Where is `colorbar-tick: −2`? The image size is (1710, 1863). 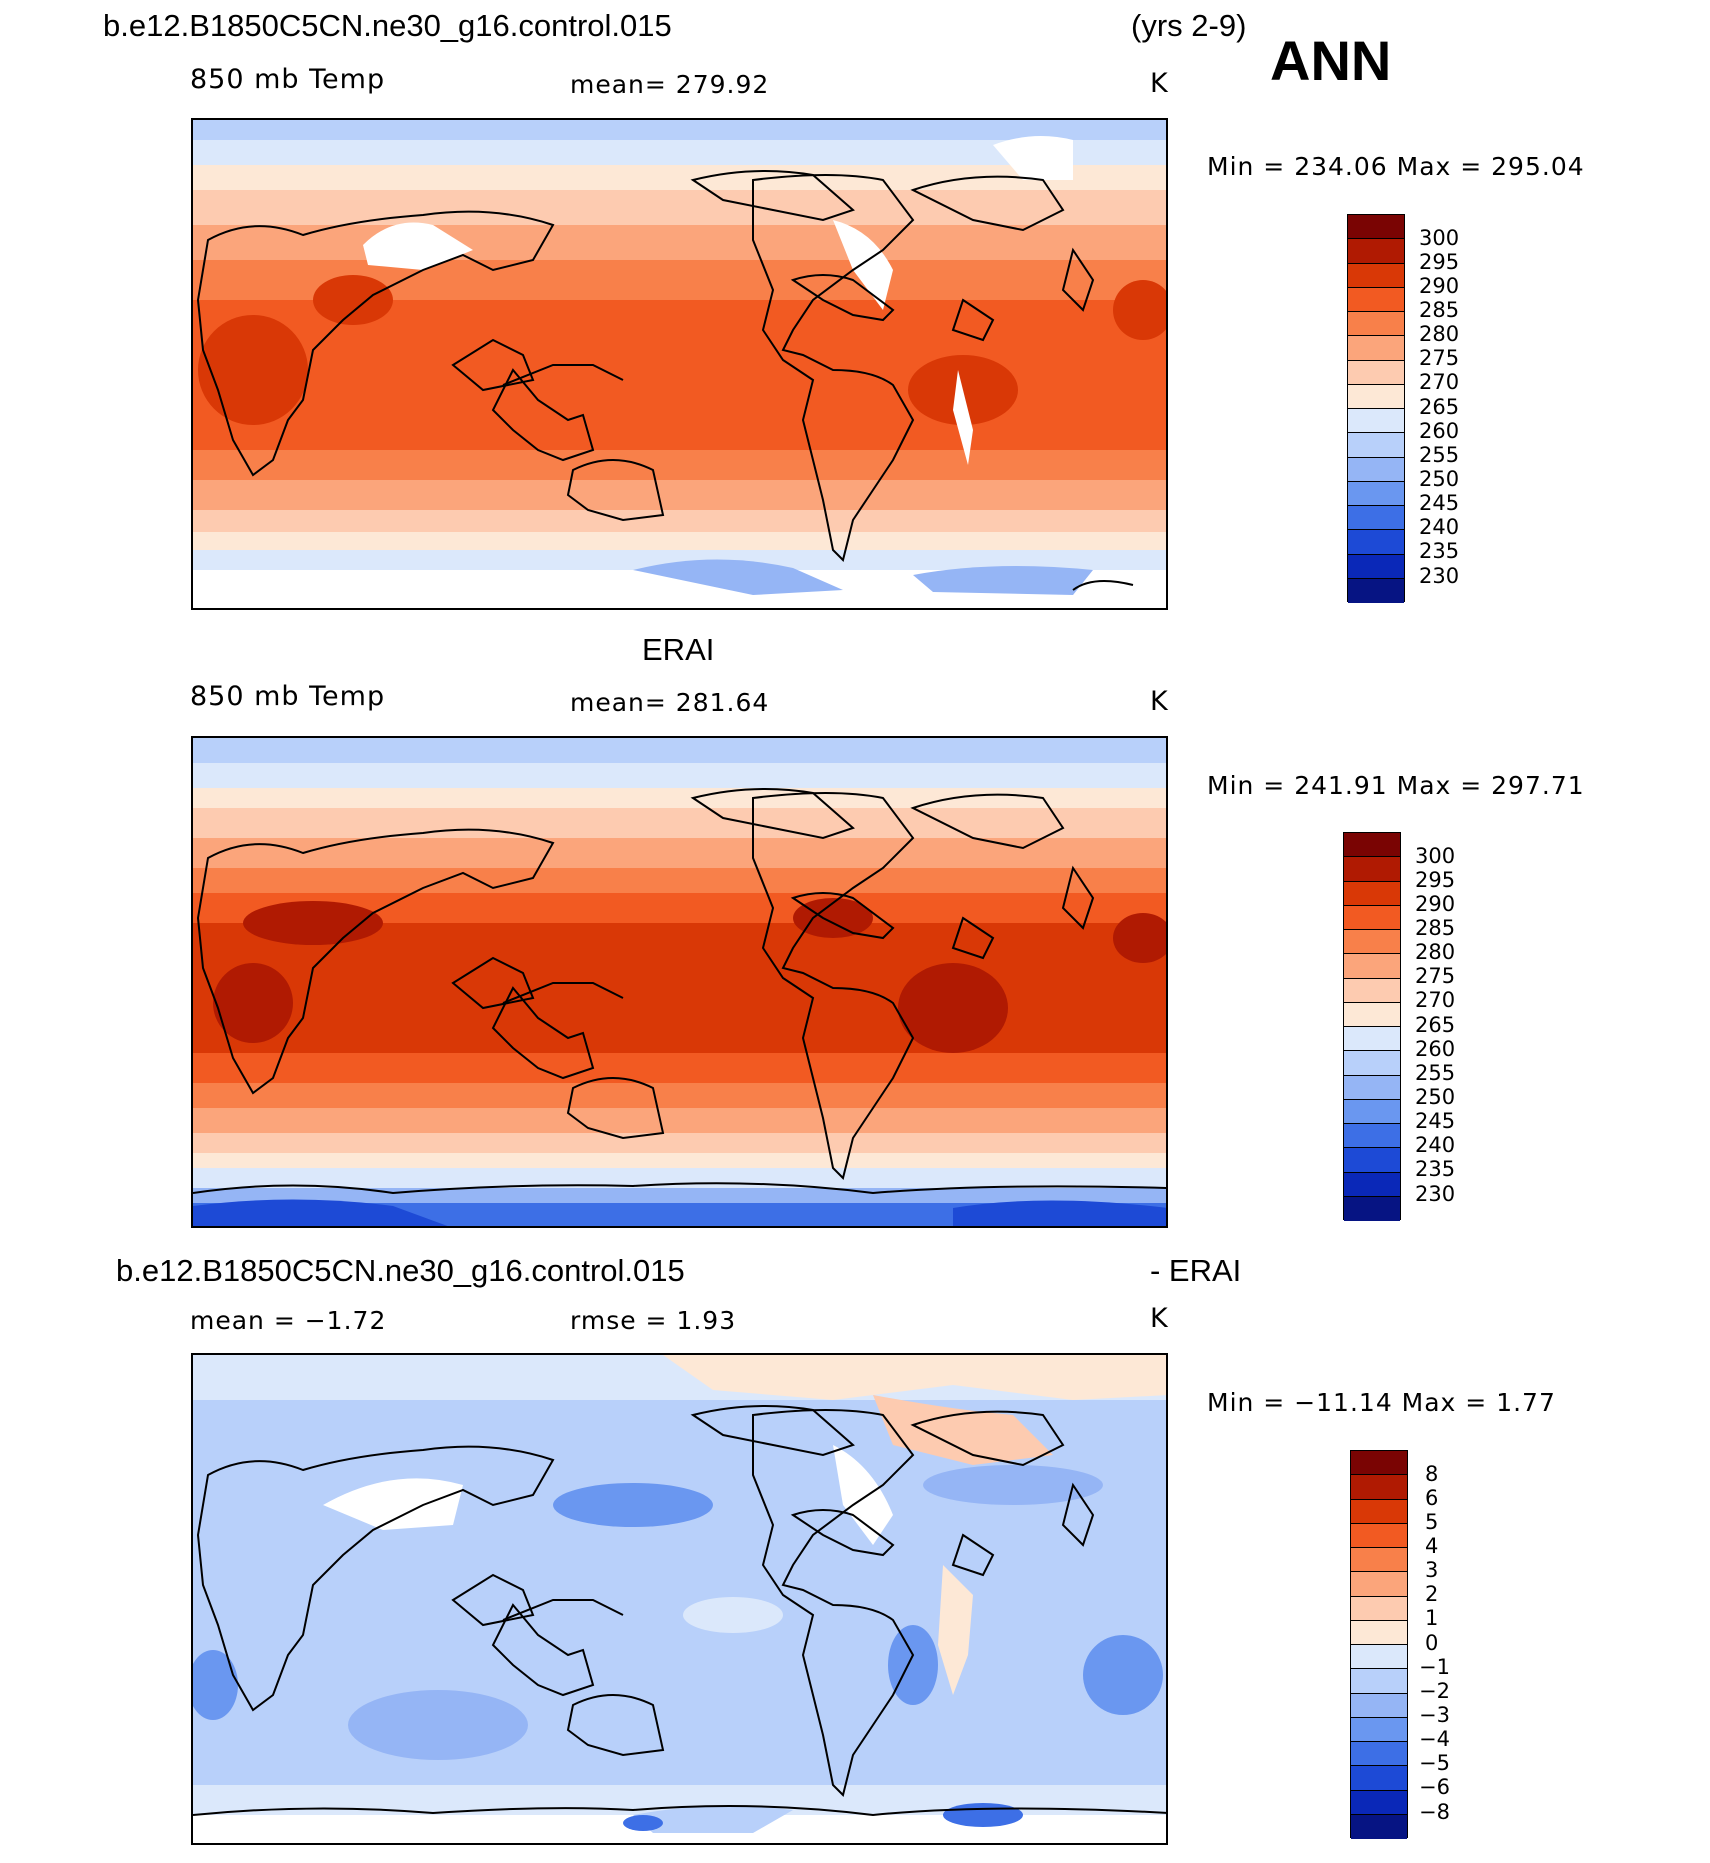
colorbar-tick: −2 is located at coordinates (1434, 1691).